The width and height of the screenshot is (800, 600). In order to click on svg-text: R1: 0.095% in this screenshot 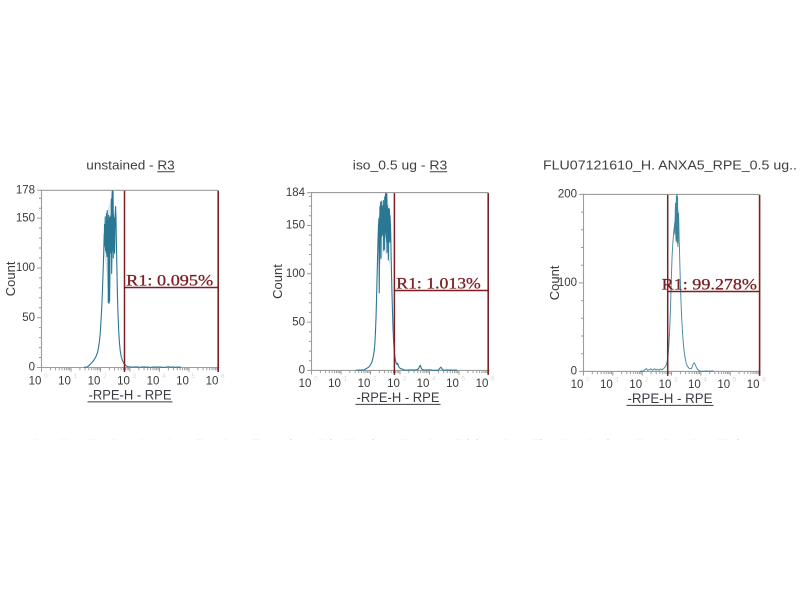, I will do `click(169, 281)`.